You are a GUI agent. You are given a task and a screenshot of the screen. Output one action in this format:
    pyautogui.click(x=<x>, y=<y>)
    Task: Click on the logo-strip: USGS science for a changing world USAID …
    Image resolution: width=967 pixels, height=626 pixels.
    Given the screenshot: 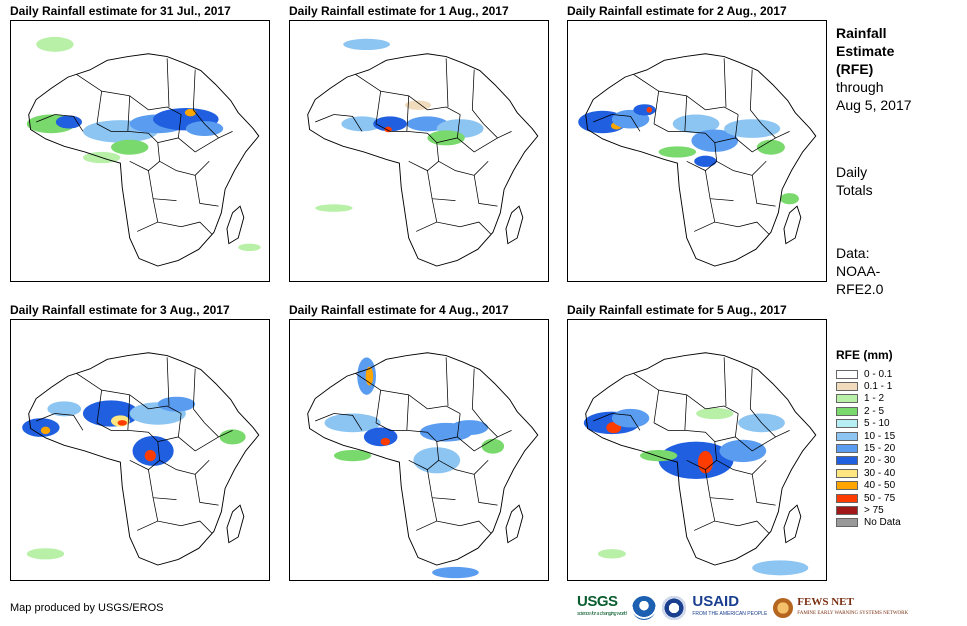 What is the action you would take?
    pyautogui.click(x=742, y=608)
    